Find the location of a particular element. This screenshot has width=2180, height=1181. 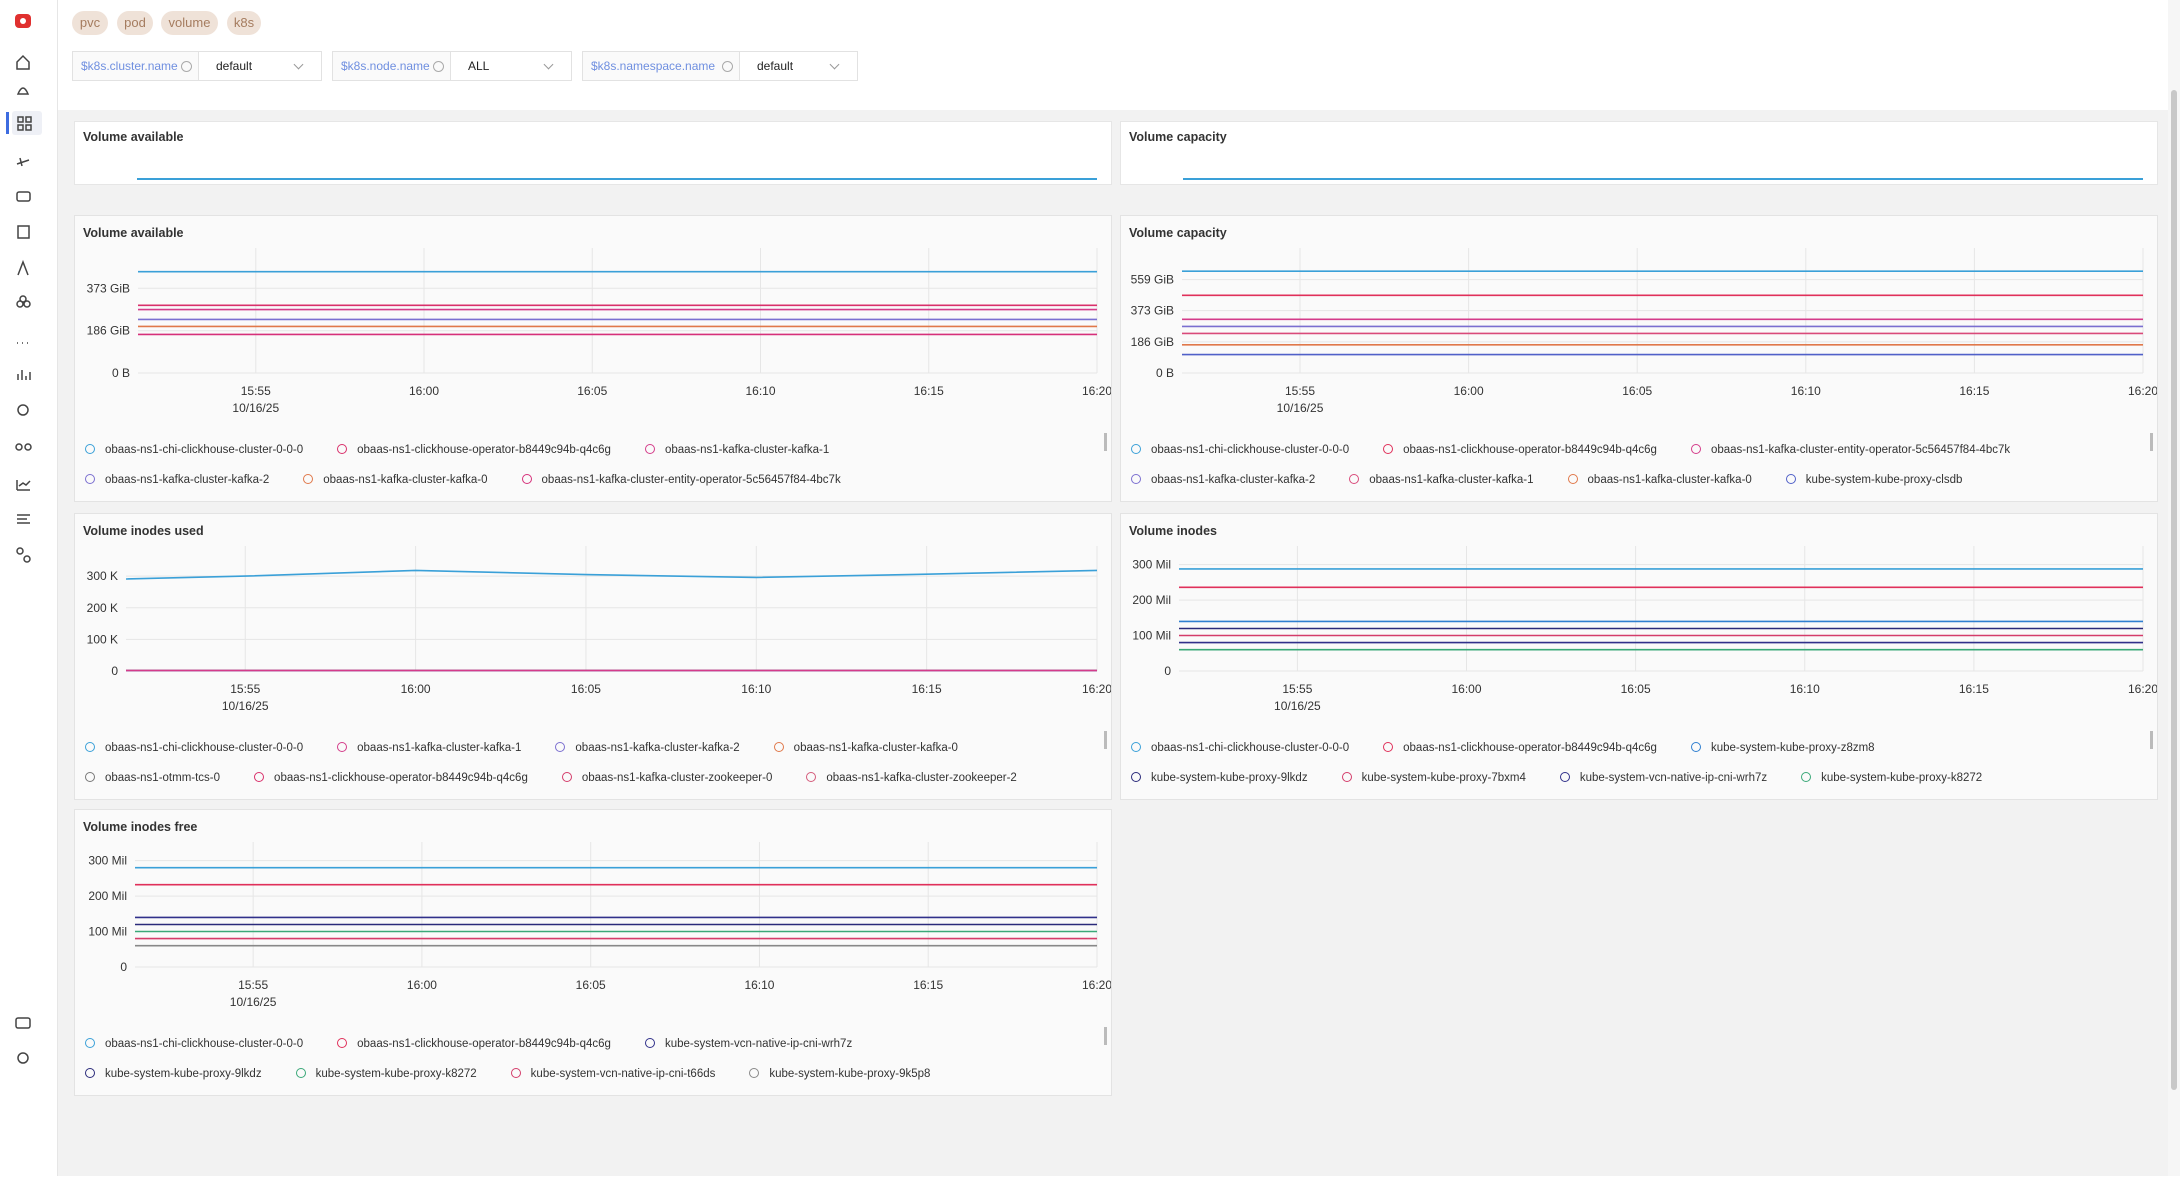

legend-label: kube-system-kube-proxy-z8zm8 is located at coordinates (1793, 748).